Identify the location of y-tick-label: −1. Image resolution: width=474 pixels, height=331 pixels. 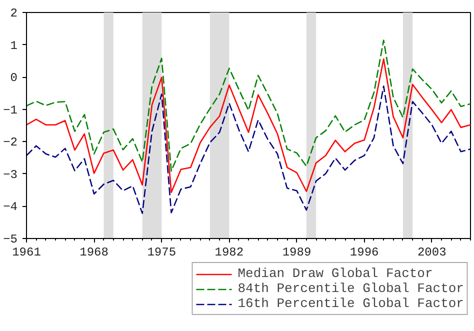
(10, 110).